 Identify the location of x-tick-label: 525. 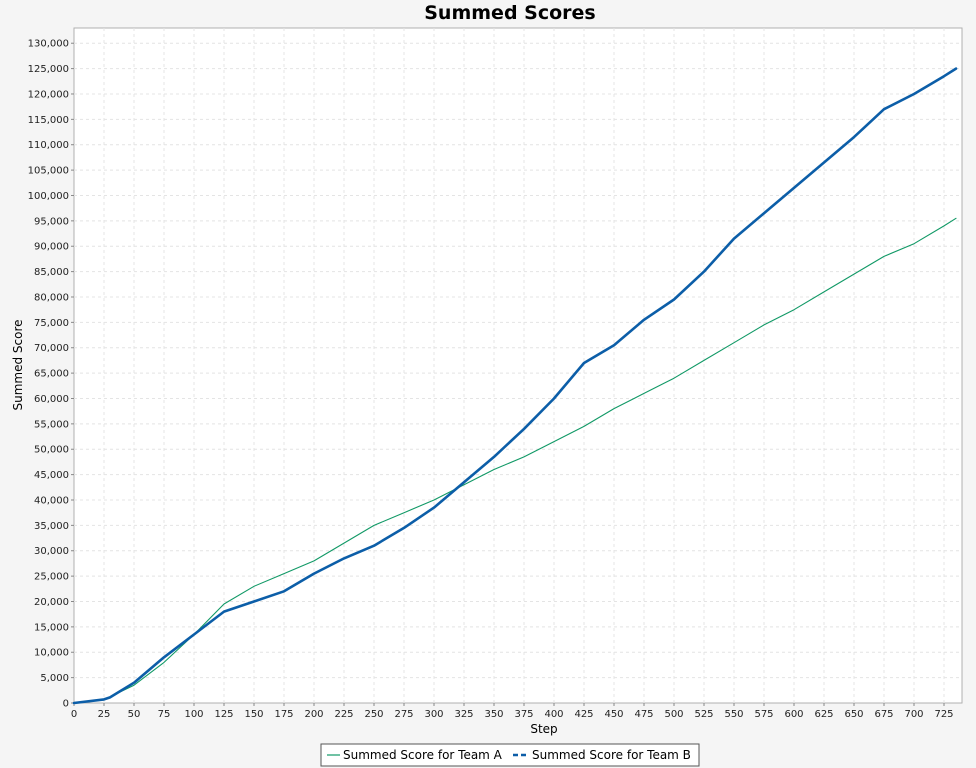
(703, 714).